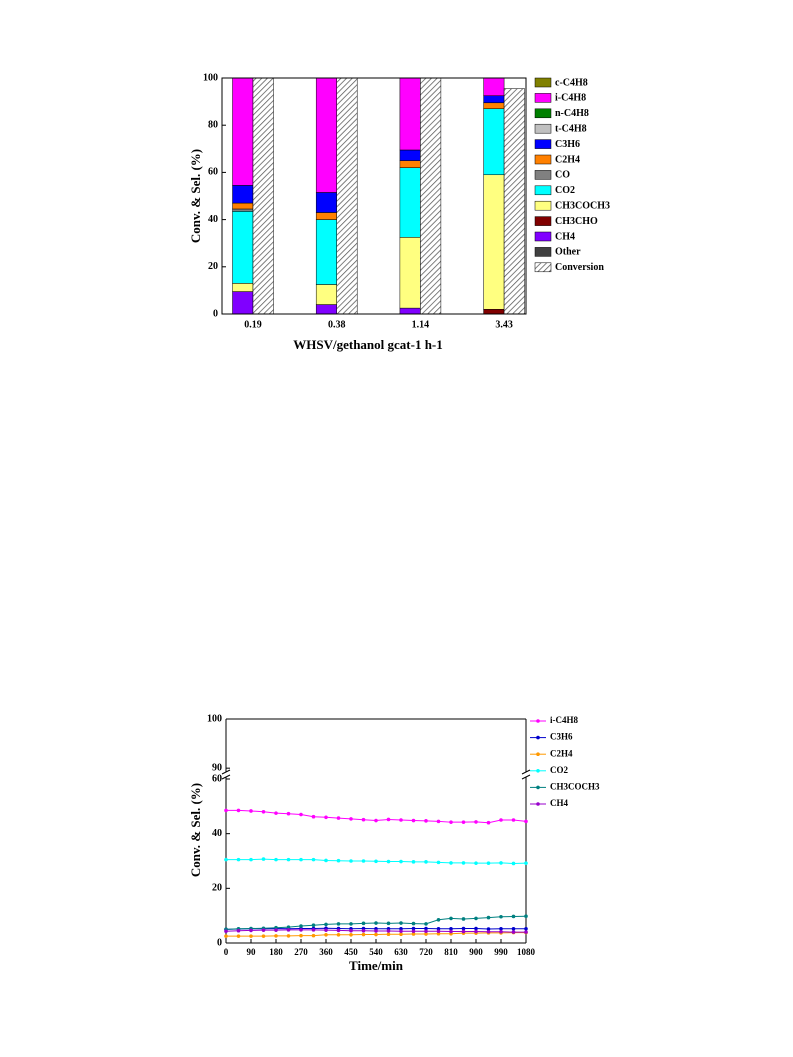 This screenshot has height=1057, width=793. Describe the element at coordinates (568, 252) in the screenshot. I see `legend-label: Other` at that location.